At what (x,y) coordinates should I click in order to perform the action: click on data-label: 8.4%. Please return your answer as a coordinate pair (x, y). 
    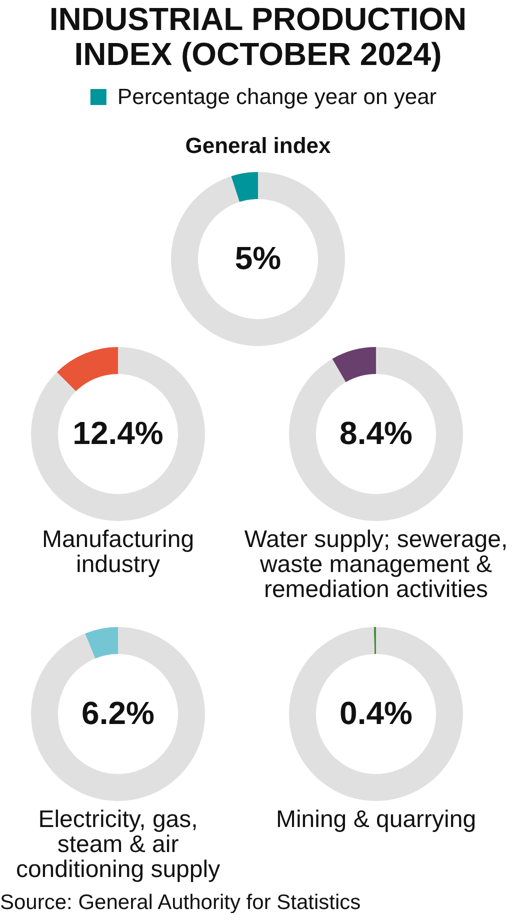
    Looking at the image, I should click on (376, 433).